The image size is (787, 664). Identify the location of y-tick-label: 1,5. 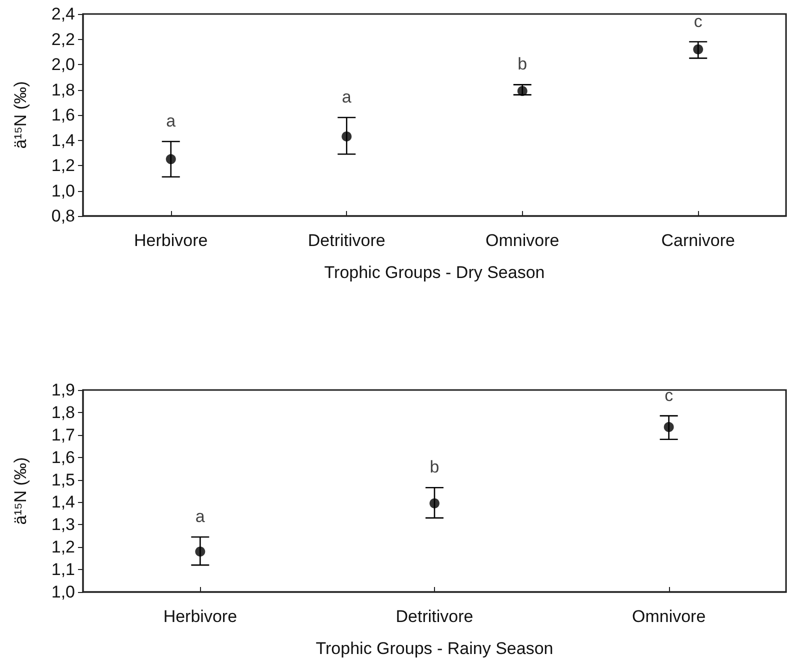
(63, 480).